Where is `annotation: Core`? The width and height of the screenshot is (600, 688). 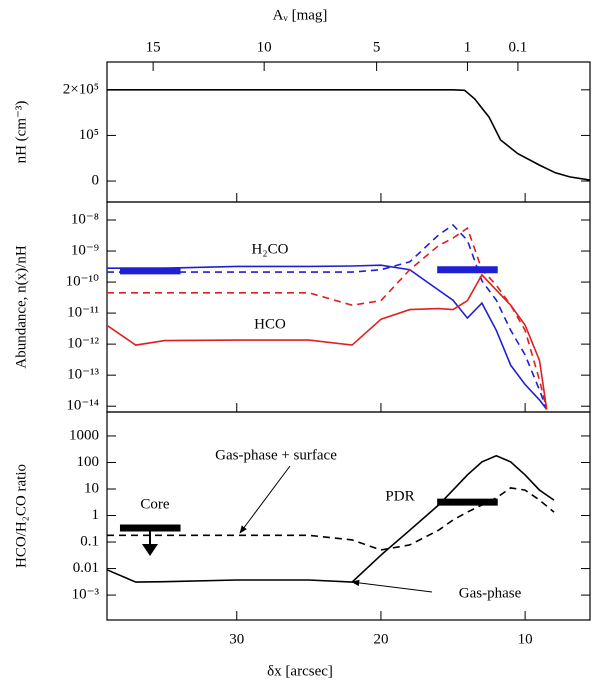
annotation: Core is located at coordinates (155, 504).